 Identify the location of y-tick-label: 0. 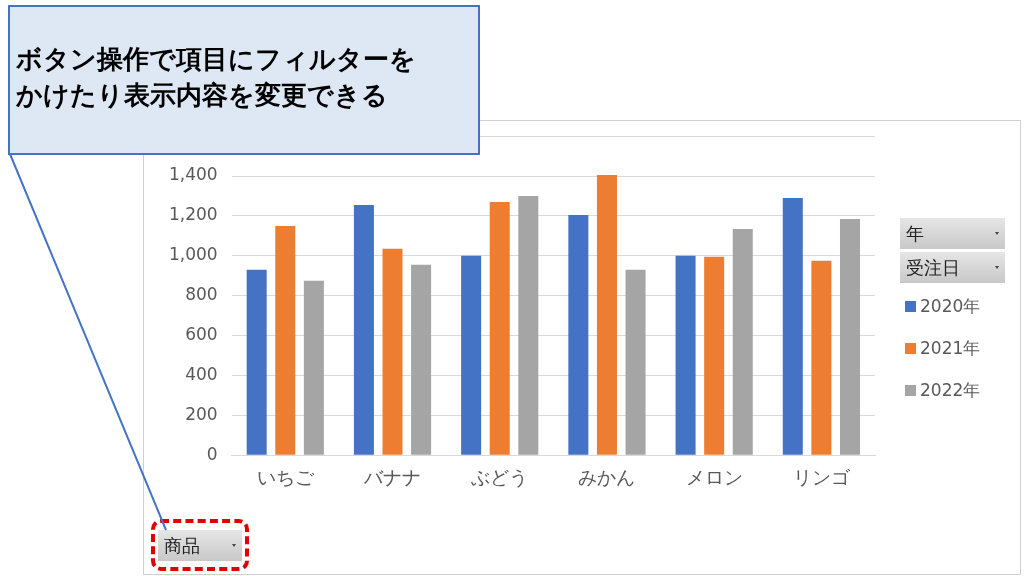
(212, 453).